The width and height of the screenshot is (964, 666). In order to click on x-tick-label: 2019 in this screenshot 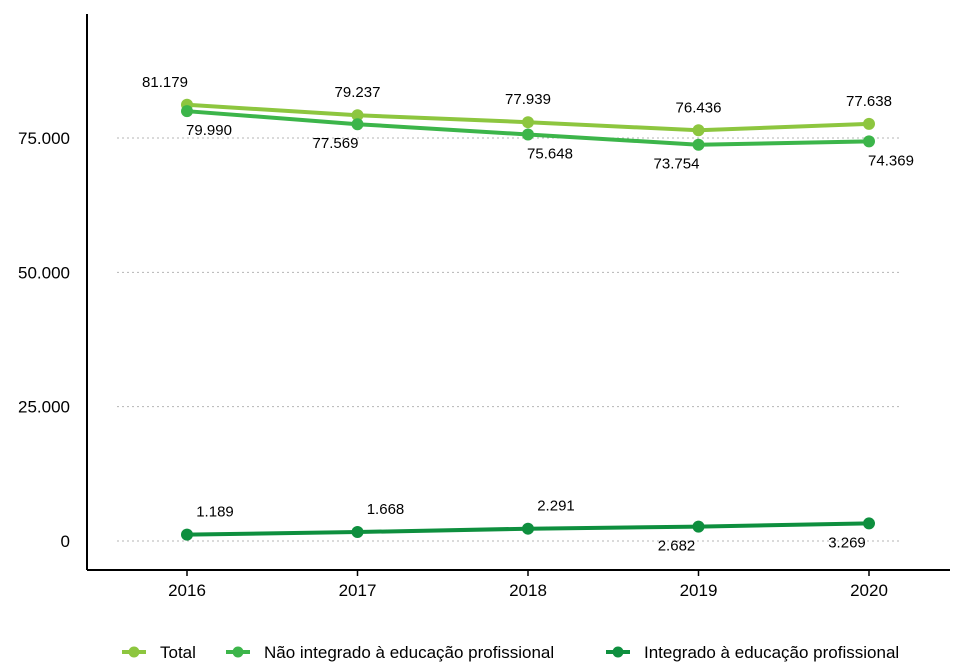, I will do `click(699, 590)`.